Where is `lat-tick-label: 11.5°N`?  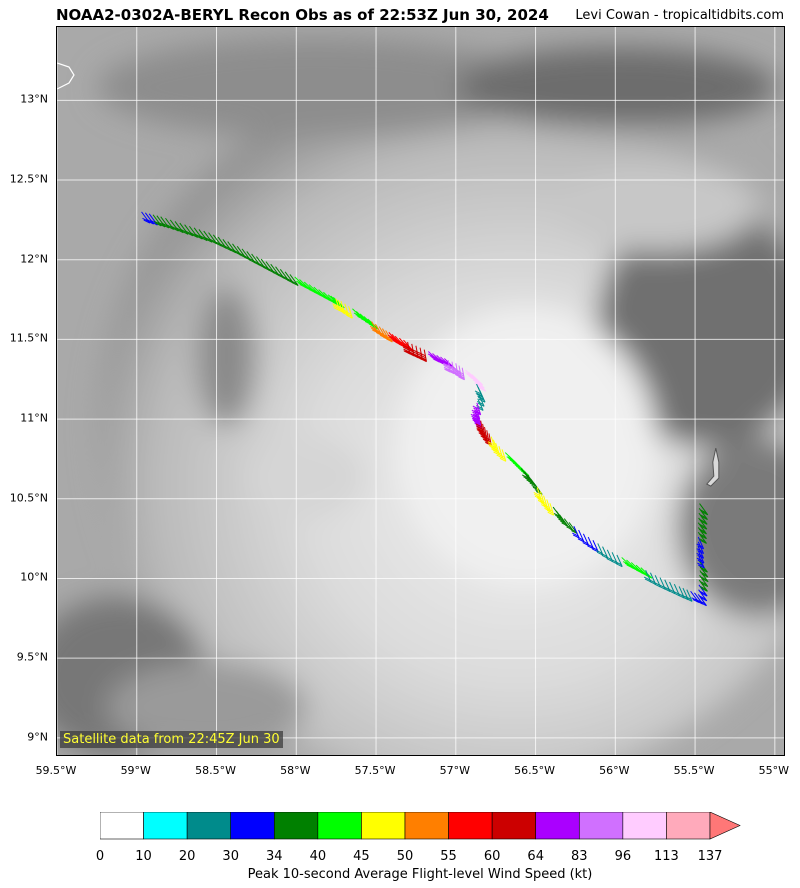 lat-tick-label: 11.5°N is located at coordinates (28, 338).